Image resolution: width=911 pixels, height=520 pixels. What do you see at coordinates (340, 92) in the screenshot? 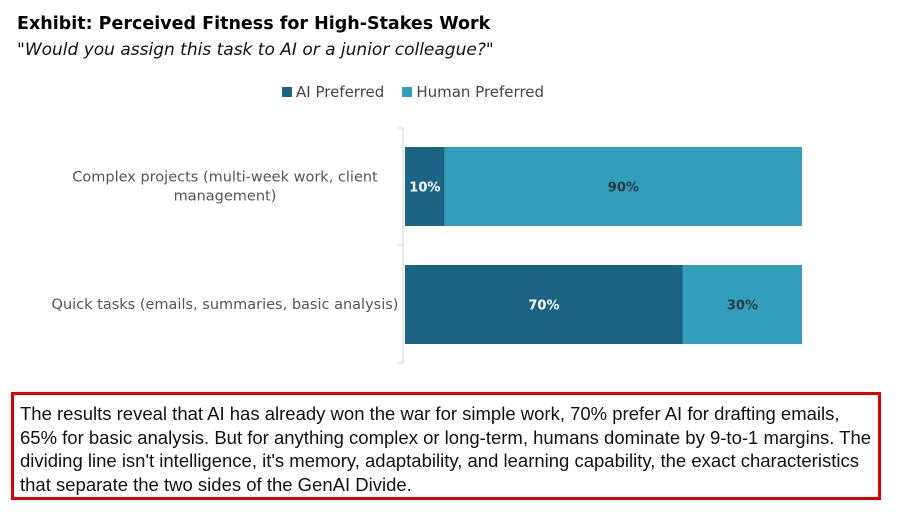
I see `legend-label-ai: AI Preferred` at bounding box center [340, 92].